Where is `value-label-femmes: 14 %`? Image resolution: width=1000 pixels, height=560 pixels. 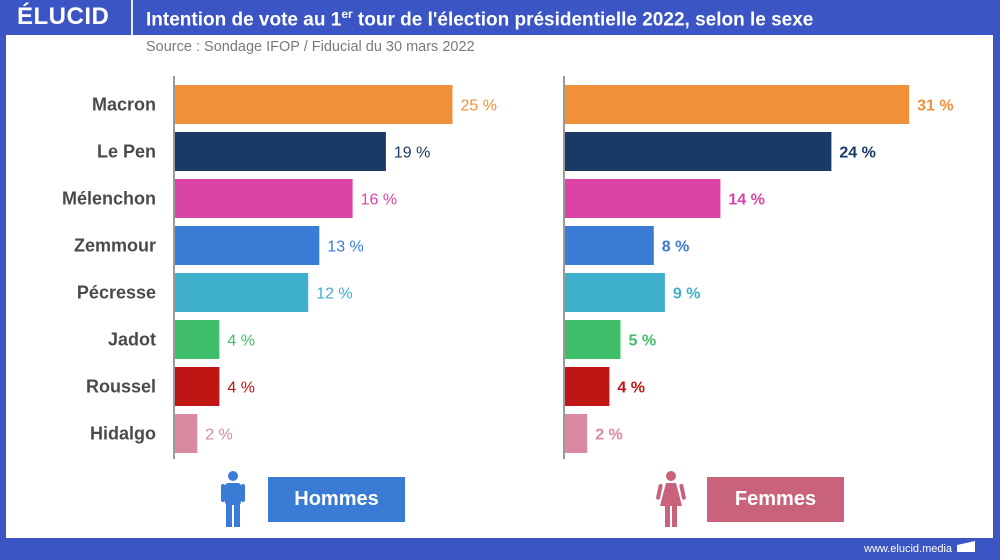 value-label-femmes: 14 % is located at coordinates (746, 200).